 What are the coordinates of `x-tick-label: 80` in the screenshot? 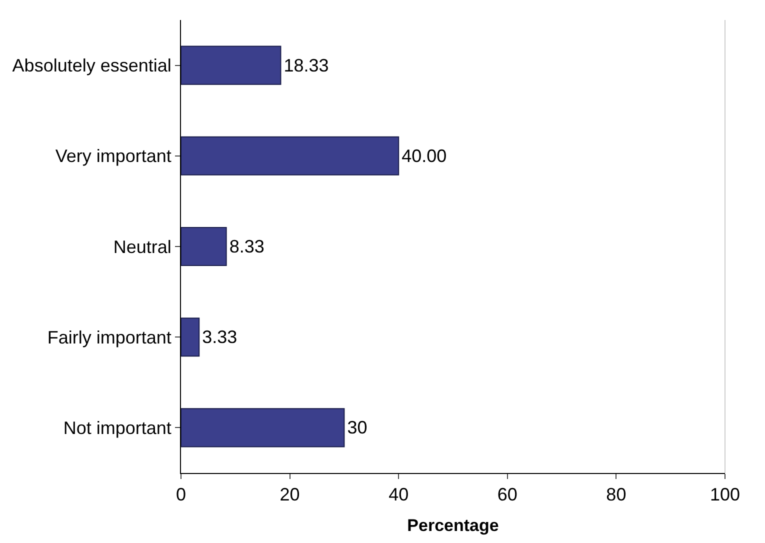 It's located at (616, 494).